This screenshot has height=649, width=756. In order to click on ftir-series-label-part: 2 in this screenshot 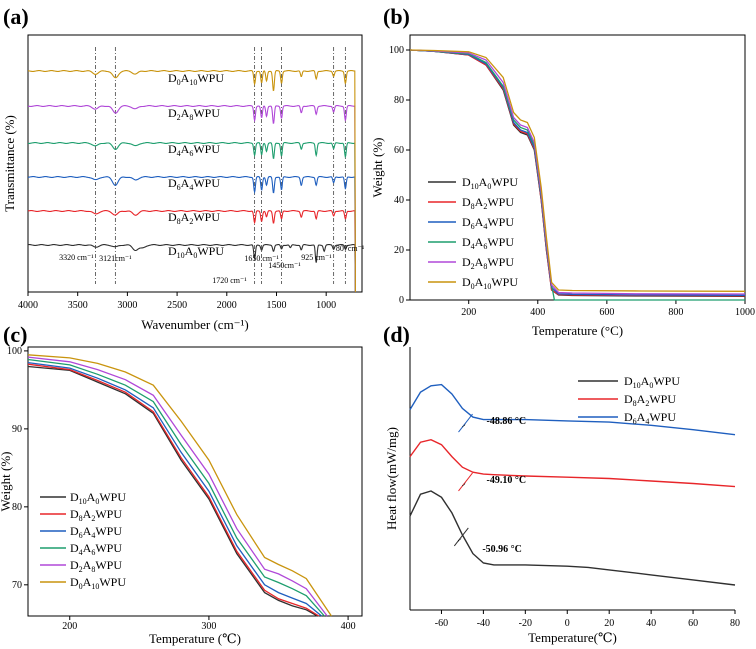, I will do `click(191, 221)`.